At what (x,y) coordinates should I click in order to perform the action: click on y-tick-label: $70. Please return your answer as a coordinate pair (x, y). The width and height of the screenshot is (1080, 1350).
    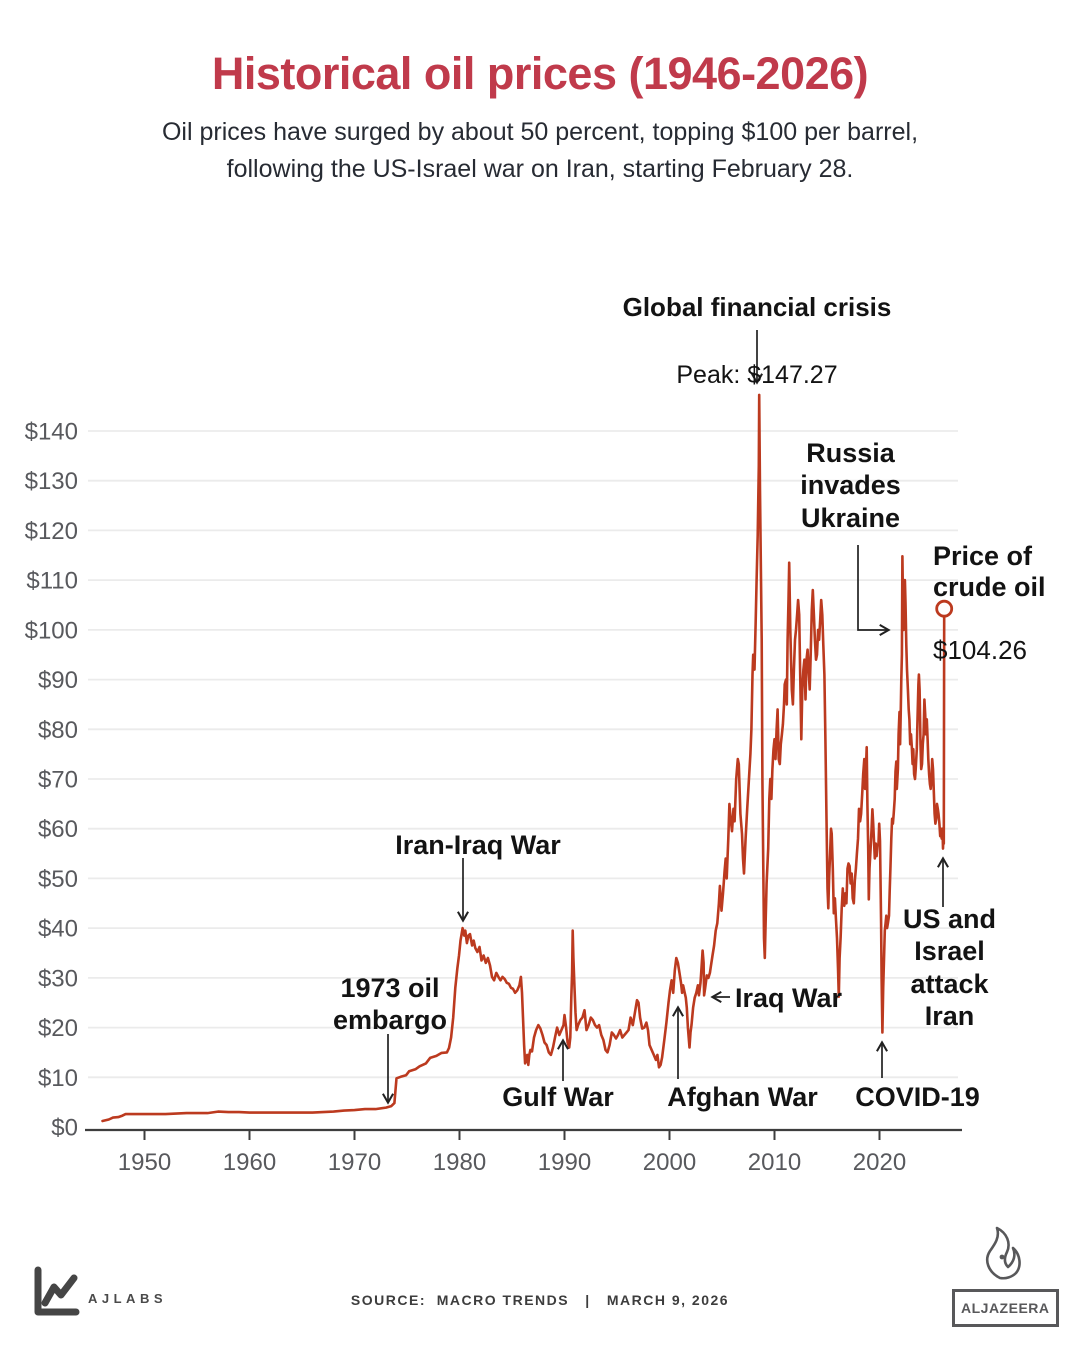
    Looking at the image, I should click on (58, 780).